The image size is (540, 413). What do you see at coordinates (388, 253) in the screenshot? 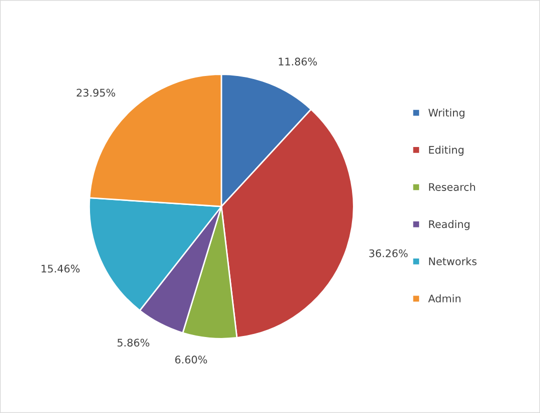
I see `data-label: 36.26%` at bounding box center [388, 253].